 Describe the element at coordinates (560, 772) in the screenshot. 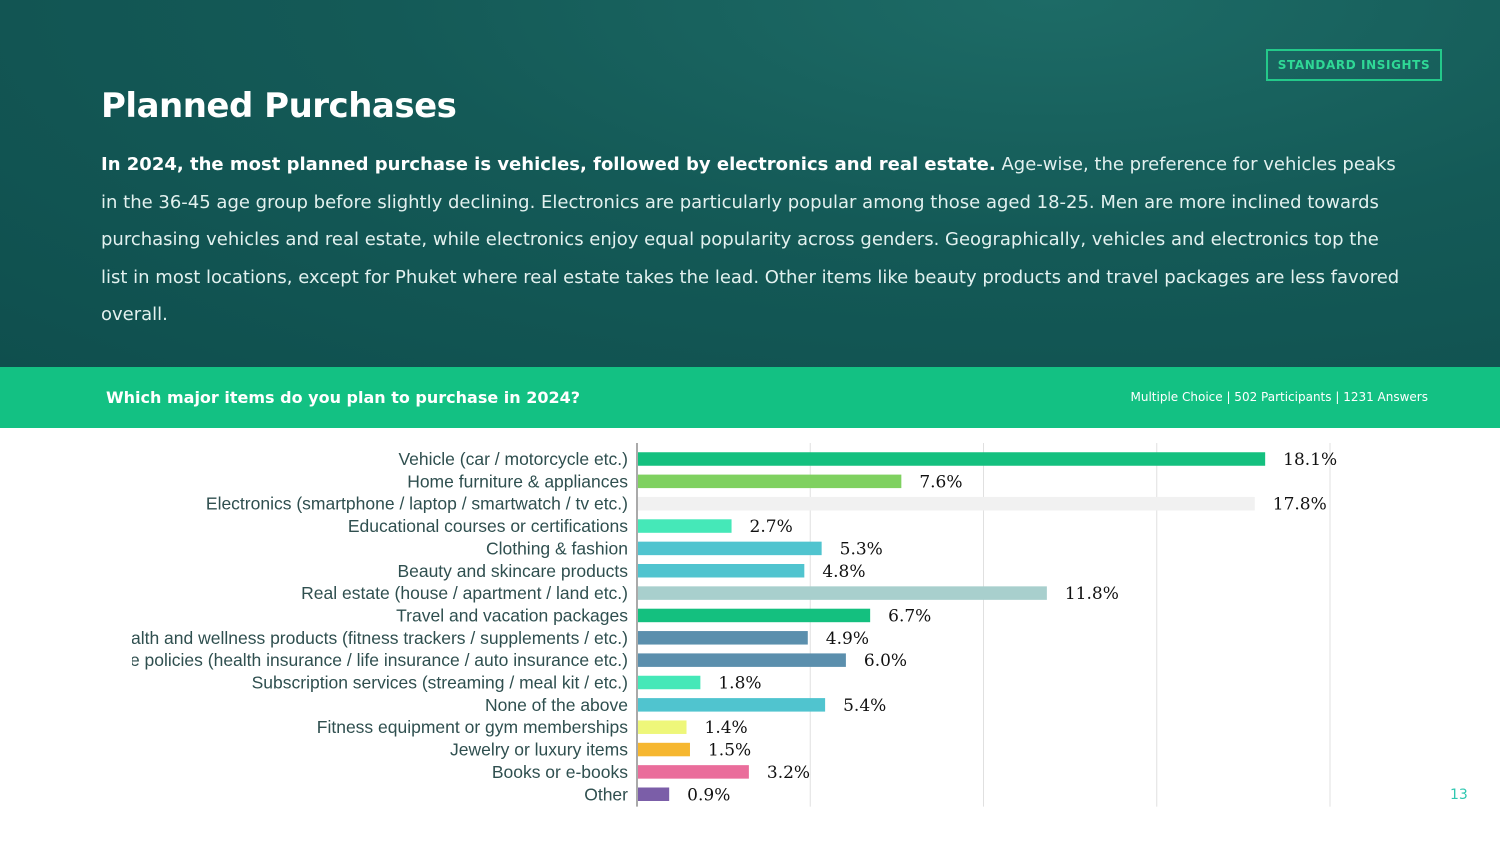

I see `category-label: Books or e-books` at that location.